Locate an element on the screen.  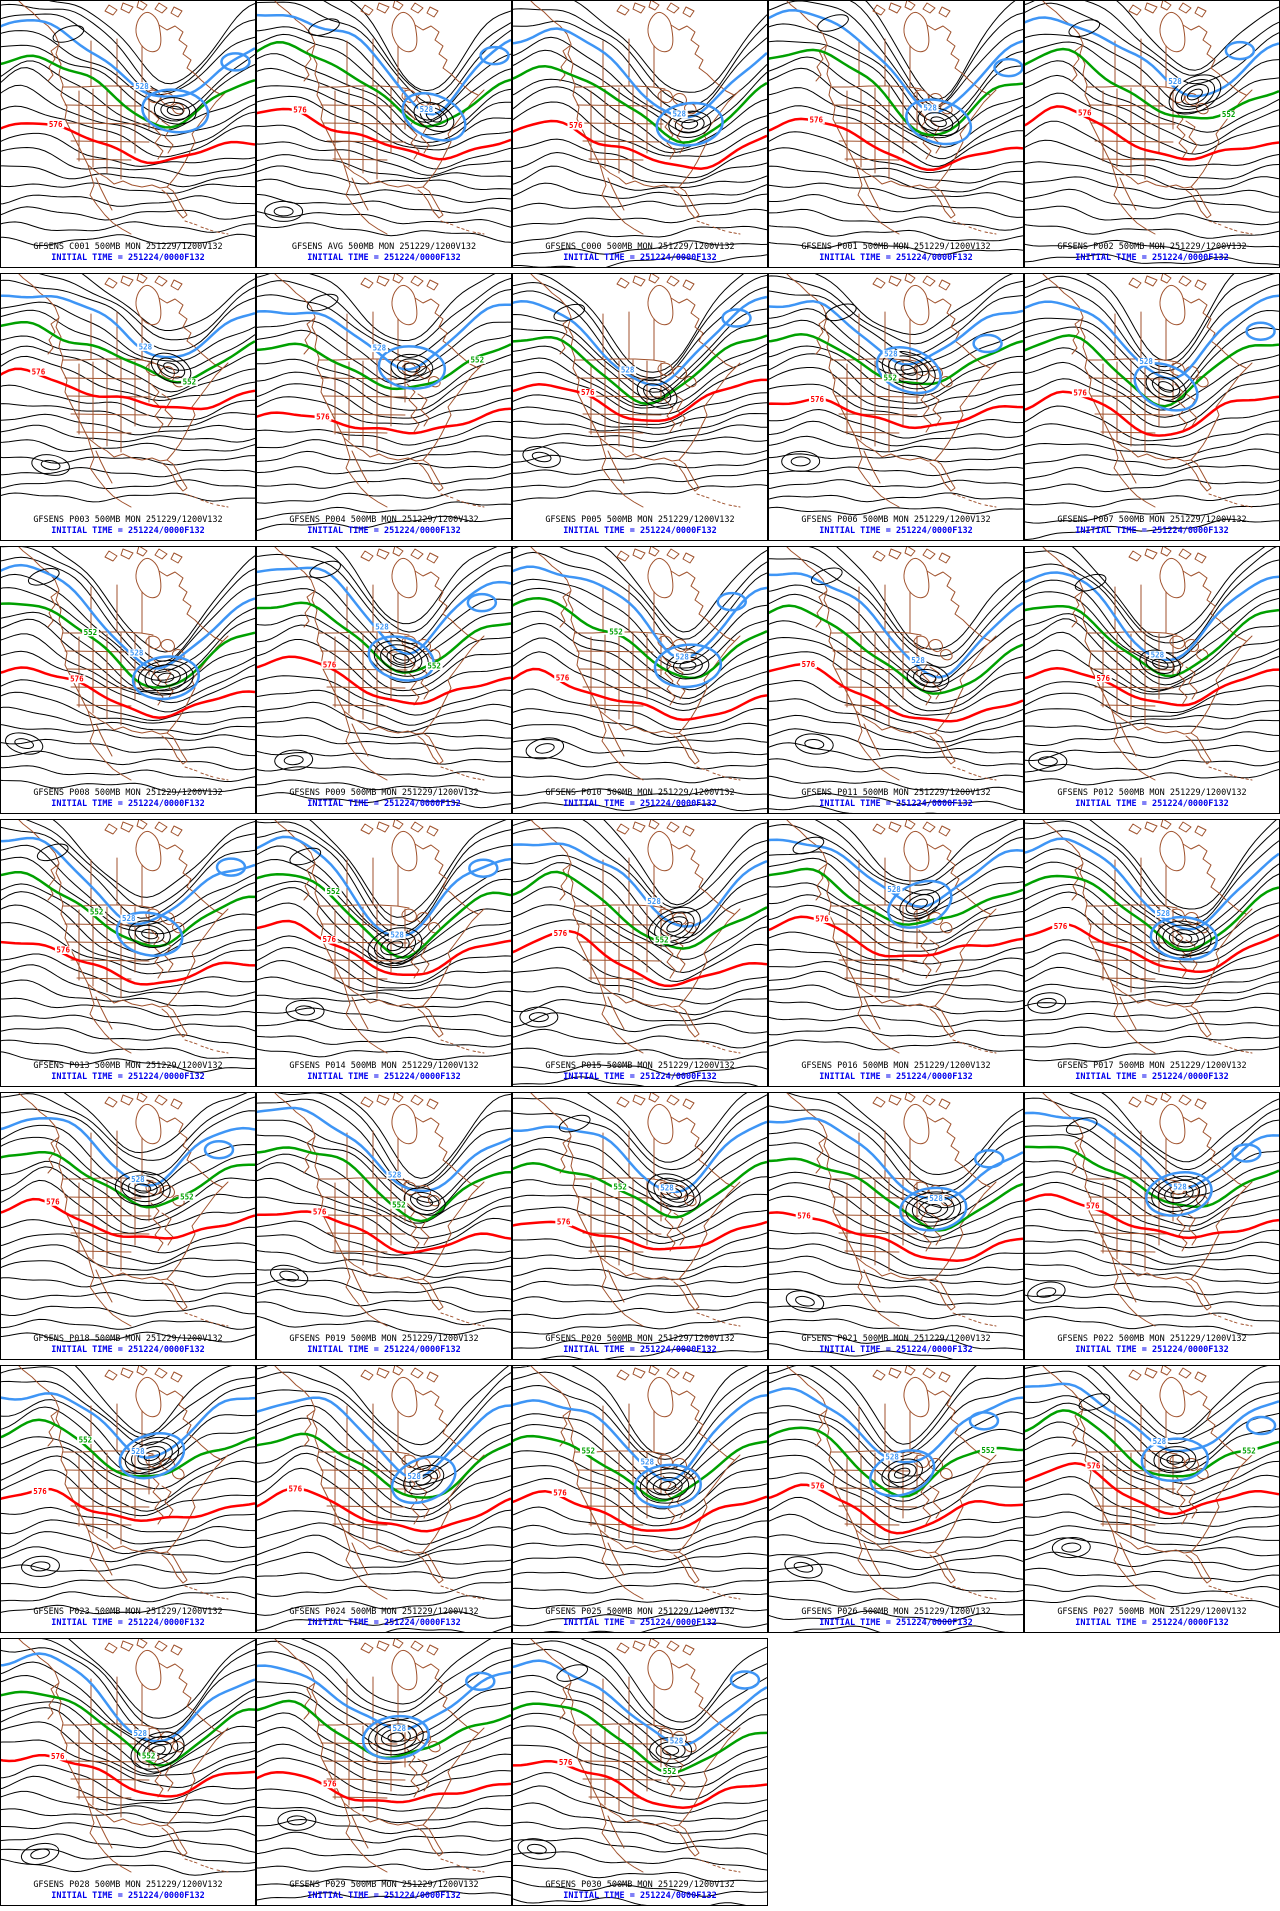
panel-title: GFSENS P008 500MB MON 251229/1200V132 is located at coordinates (128, 793).